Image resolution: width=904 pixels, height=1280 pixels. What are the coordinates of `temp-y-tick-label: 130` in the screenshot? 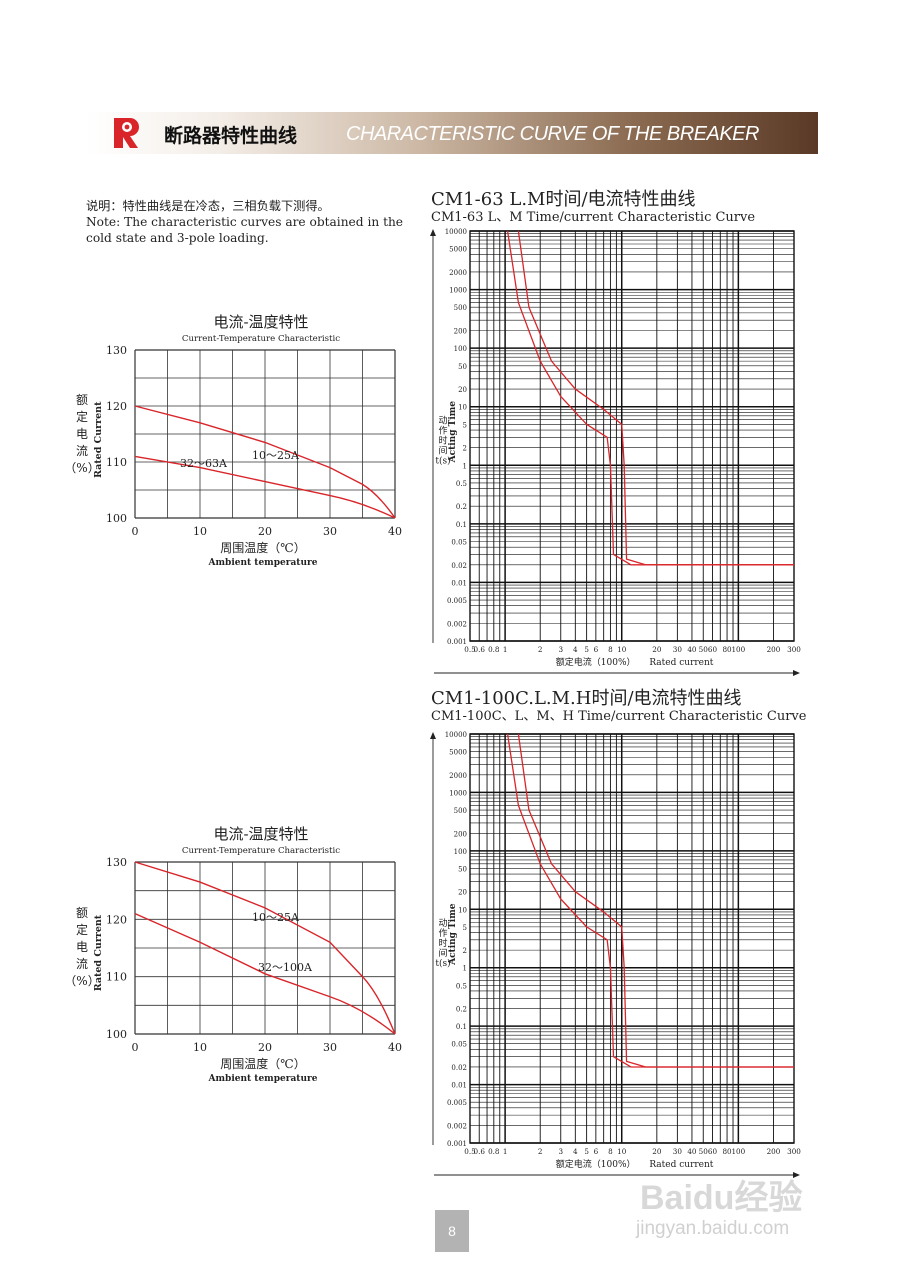 It's located at (116, 862).